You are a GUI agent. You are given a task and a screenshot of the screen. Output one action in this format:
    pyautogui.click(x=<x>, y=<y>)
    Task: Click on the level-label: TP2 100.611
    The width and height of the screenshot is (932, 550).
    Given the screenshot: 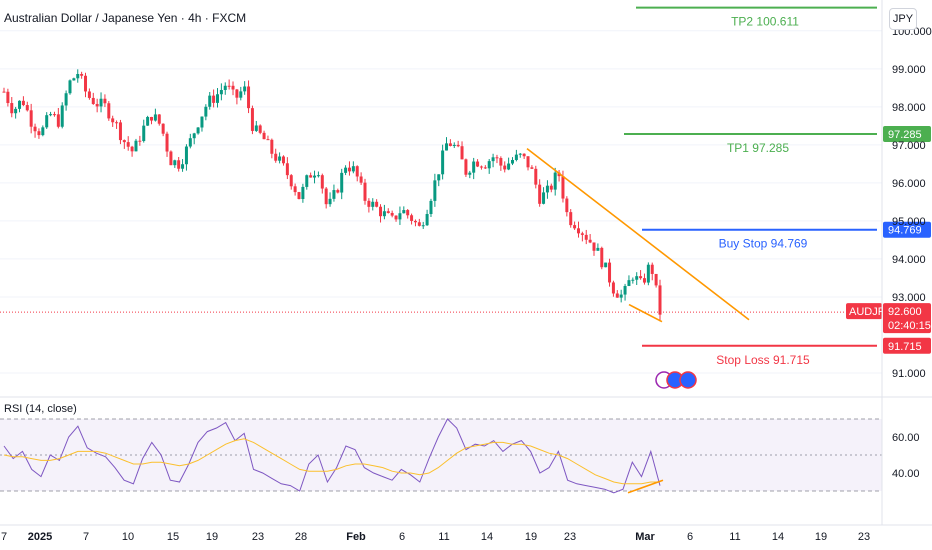 What is the action you would take?
    pyautogui.click(x=765, y=22)
    